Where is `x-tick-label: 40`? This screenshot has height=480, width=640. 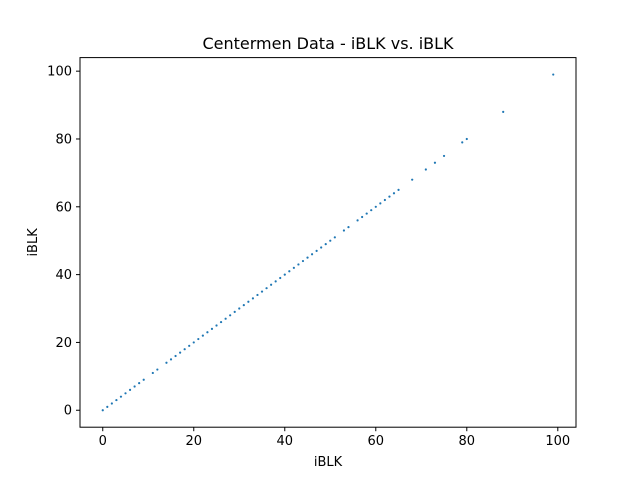 x-tick-label: 40 is located at coordinates (284, 441).